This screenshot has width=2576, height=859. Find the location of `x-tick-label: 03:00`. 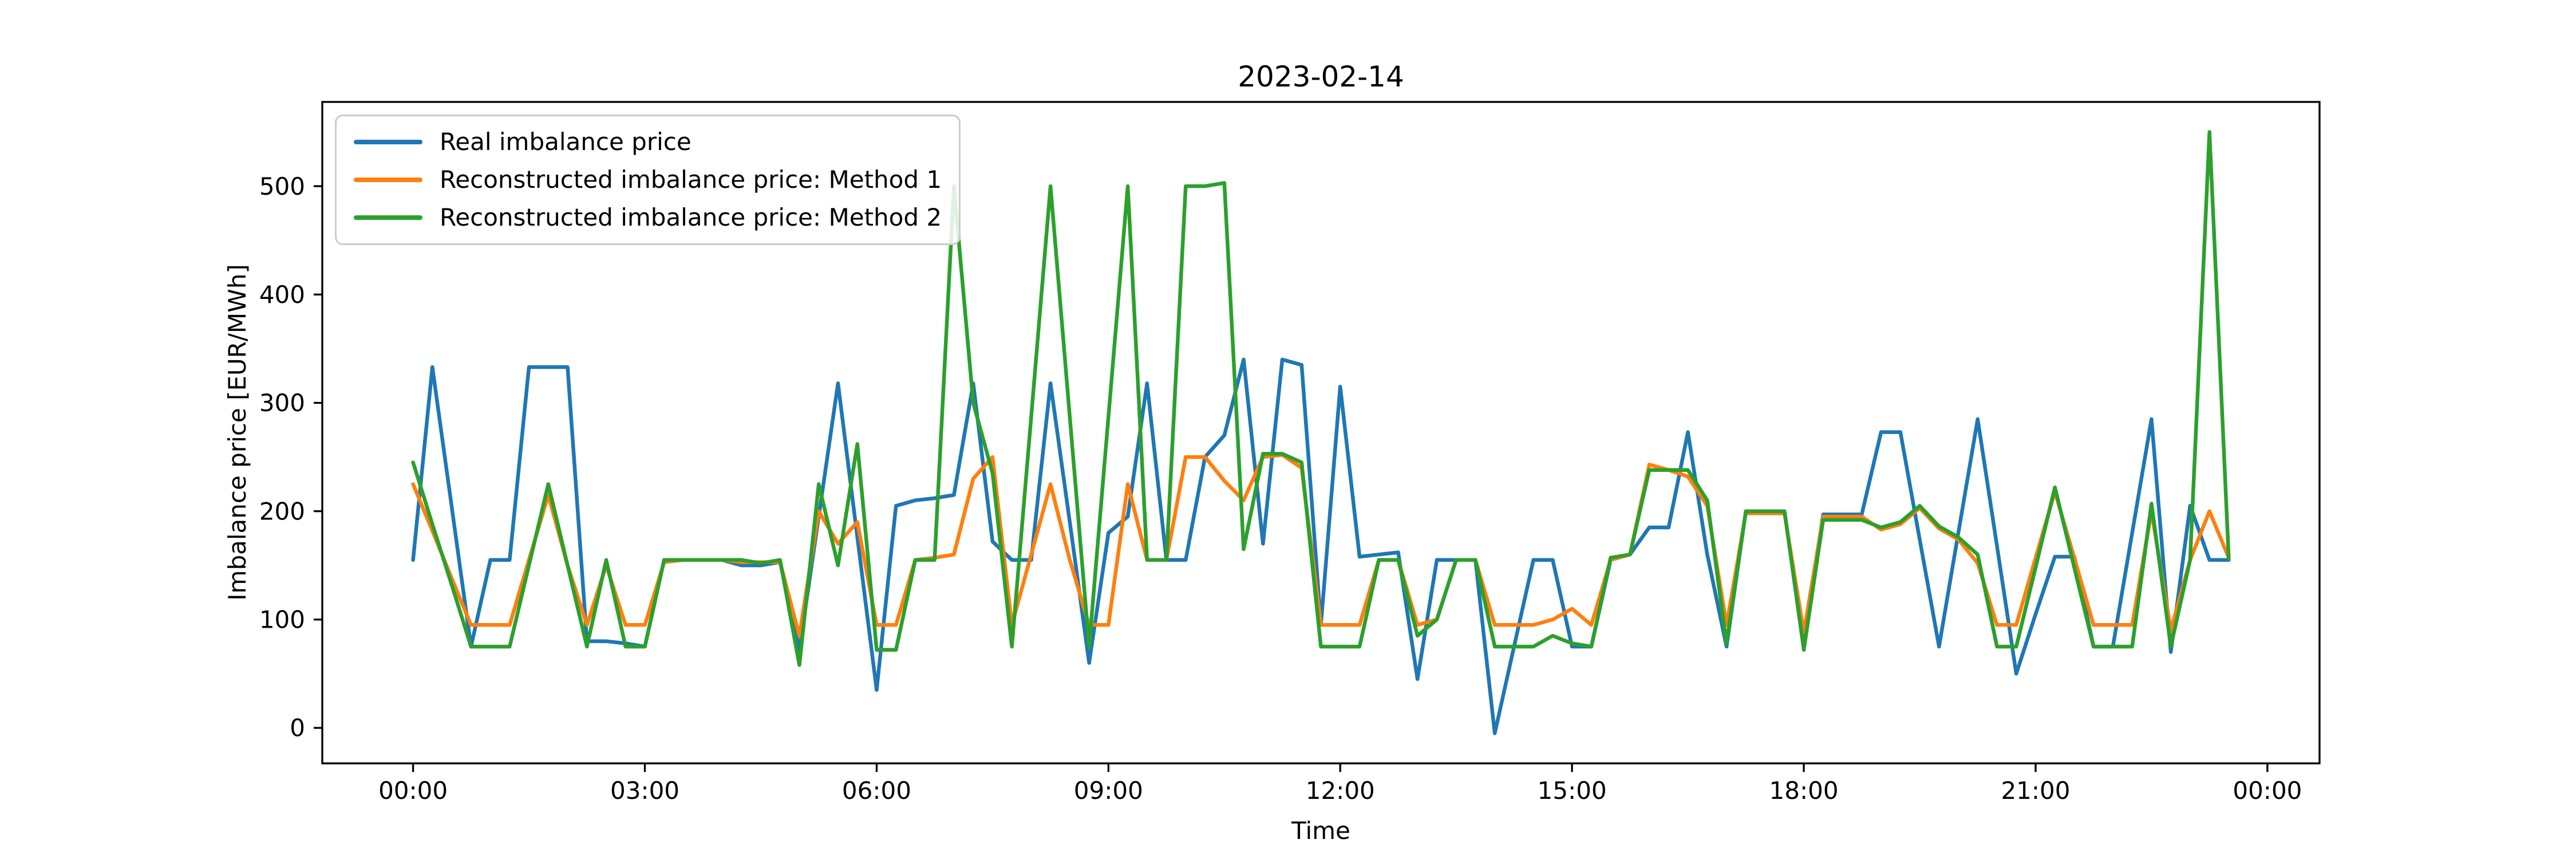

x-tick-label: 03:00 is located at coordinates (644, 791).